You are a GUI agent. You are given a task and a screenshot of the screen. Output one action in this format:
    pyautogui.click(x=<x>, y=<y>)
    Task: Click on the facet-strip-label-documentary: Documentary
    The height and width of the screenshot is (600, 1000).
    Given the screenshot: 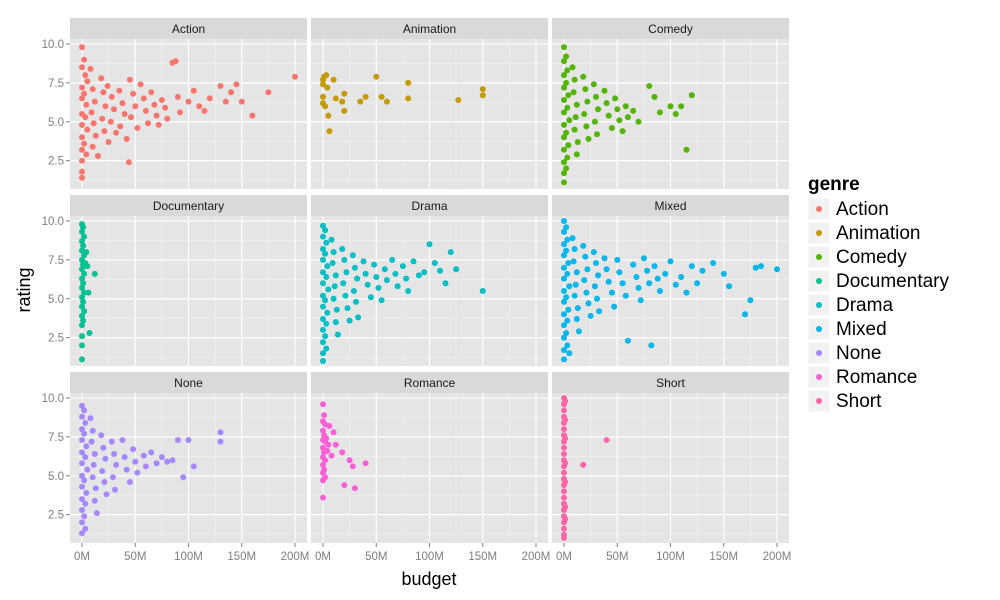 What is the action you would take?
    pyautogui.click(x=188, y=206)
    